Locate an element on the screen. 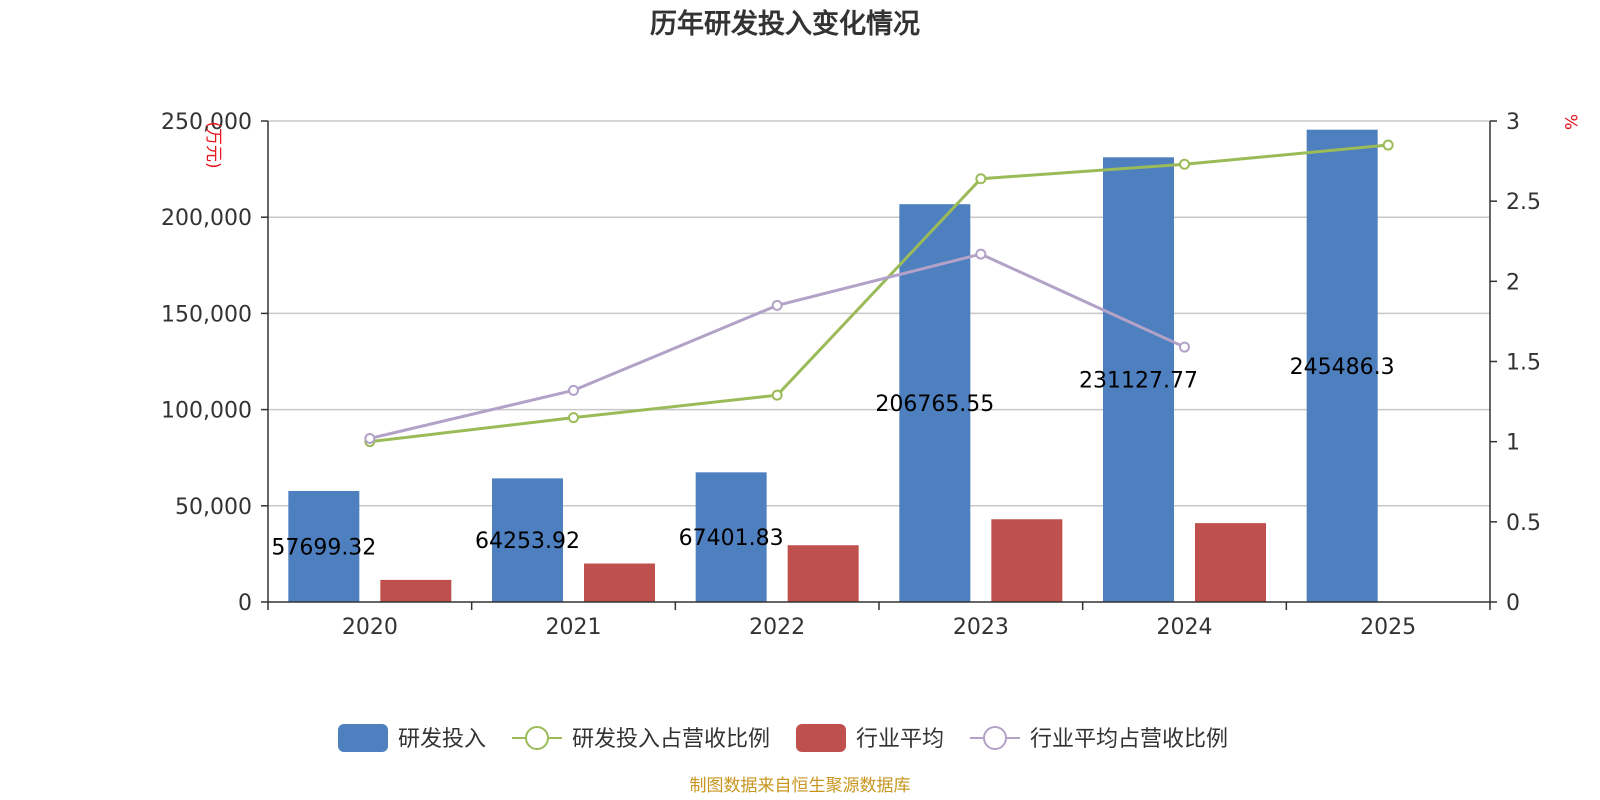  x-axis-tick-label: 2025 is located at coordinates (1388, 627).